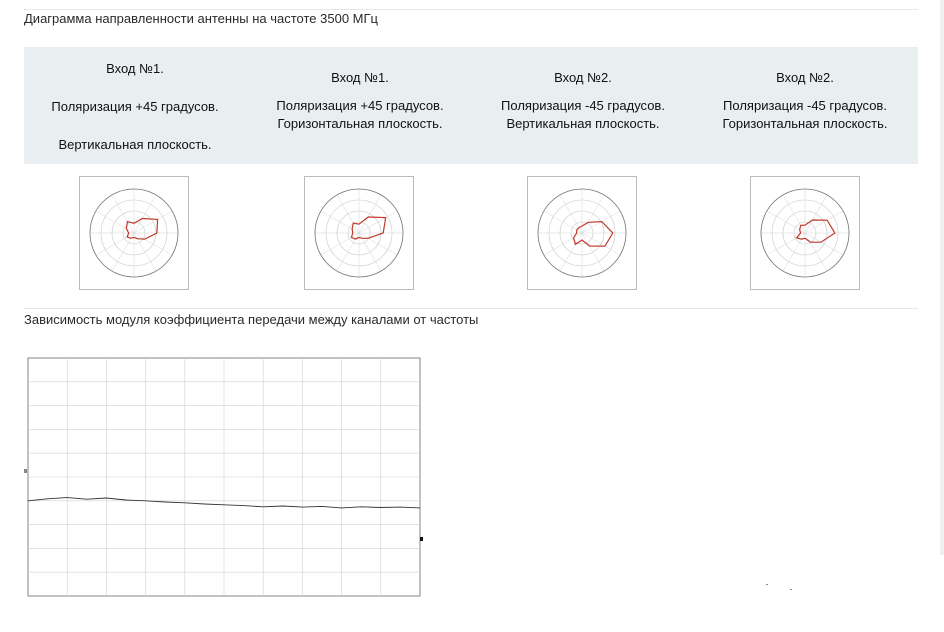 The height and width of the screenshot is (632, 944). I want to click on middle-divider, so click(471, 308).